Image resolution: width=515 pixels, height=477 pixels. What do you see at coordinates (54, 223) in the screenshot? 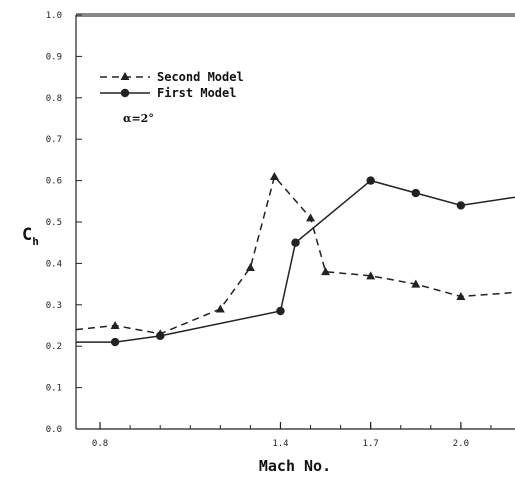
I see `y-tick-label: 0.5` at bounding box center [54, 223].